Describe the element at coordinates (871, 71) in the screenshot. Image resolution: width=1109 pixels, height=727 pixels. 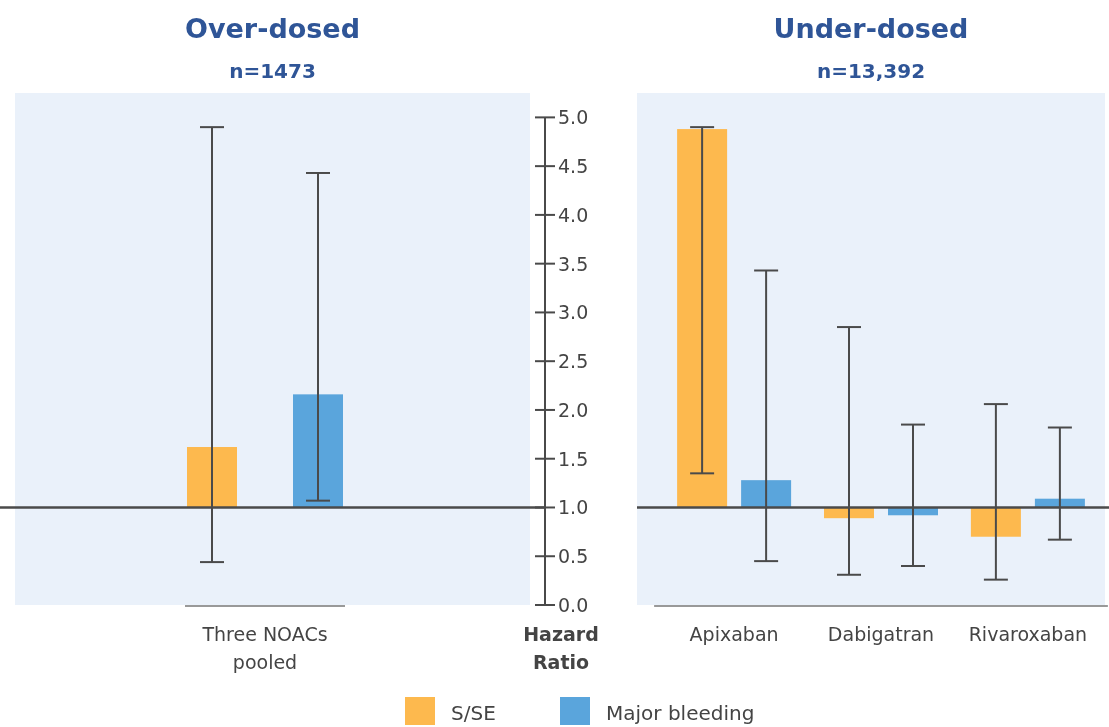
I see `chart-subtitle: n=13,392` at that location.